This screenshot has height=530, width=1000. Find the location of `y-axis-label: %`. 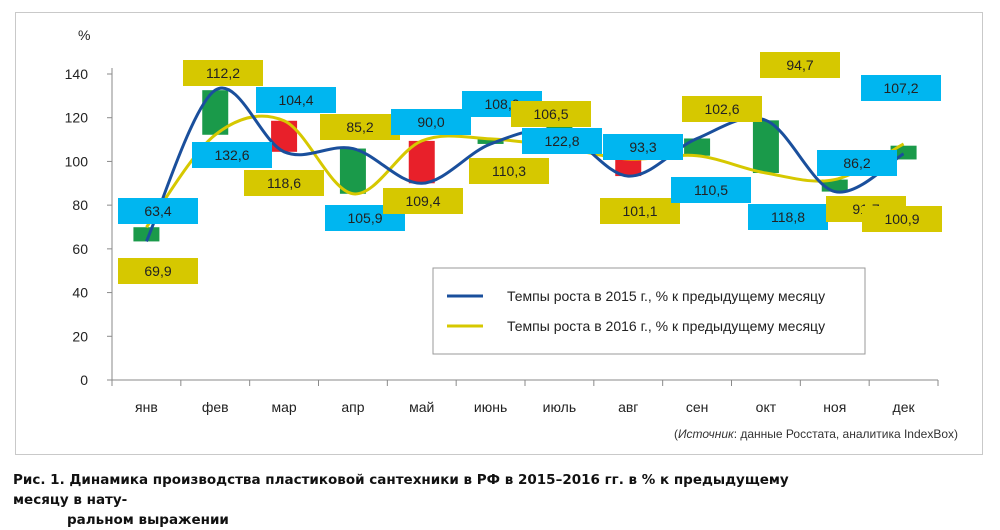

y-axis-label: % is located at coordinates (84, 35).